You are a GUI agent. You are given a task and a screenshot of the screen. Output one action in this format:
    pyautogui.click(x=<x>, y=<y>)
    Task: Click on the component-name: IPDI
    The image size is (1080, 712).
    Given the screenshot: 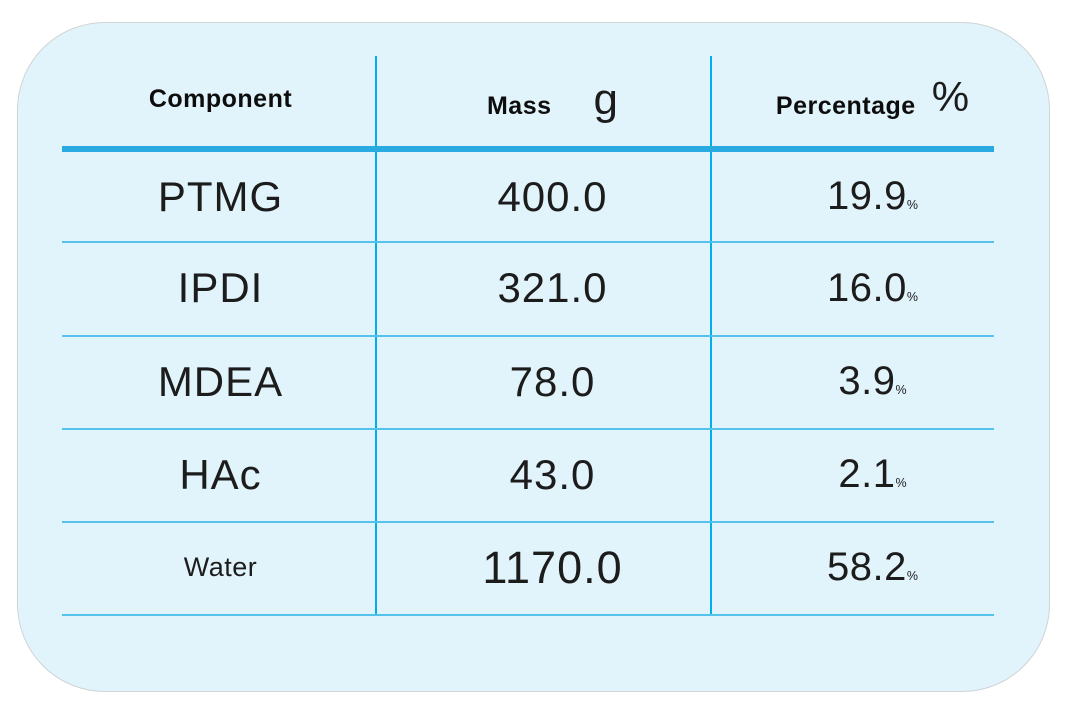 What is the action you would take?
    pyautogui.click(x=220, y=287)
    